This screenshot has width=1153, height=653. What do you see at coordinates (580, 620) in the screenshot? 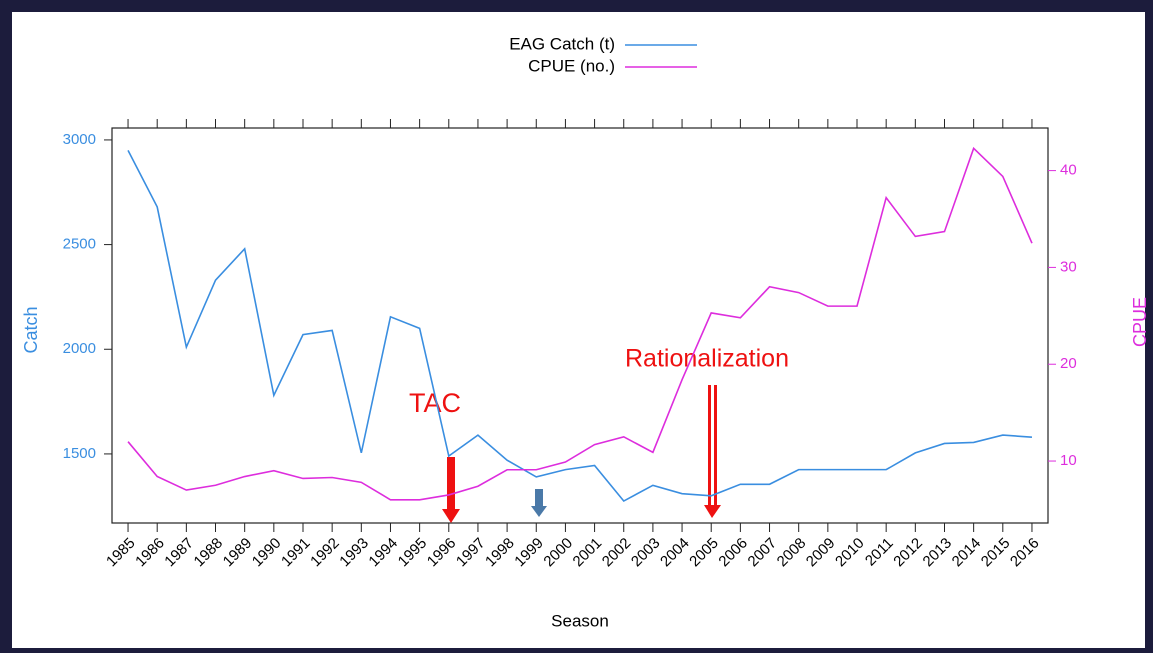
I see `x-axis-label: Season` at bounding box center [580, 620].